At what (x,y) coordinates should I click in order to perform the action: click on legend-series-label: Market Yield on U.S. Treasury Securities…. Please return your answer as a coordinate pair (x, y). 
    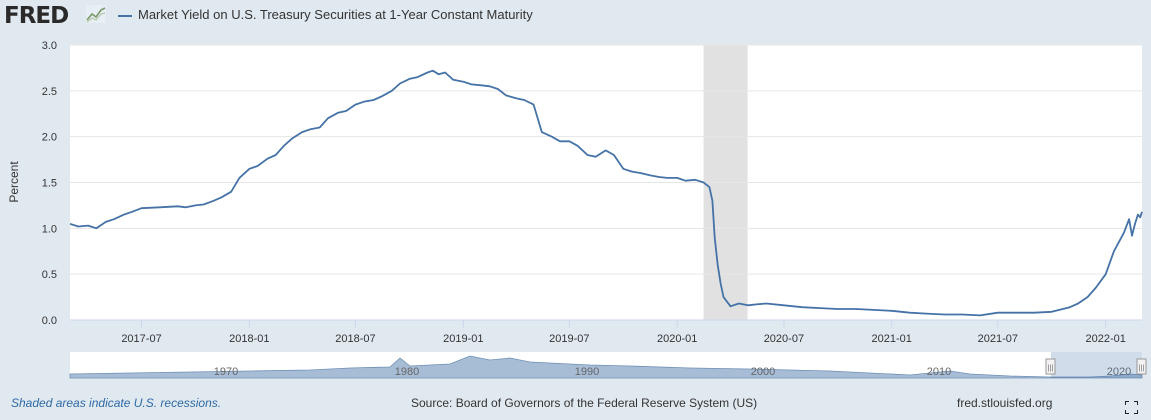
    Looking at the image, I should click on (335, 14).